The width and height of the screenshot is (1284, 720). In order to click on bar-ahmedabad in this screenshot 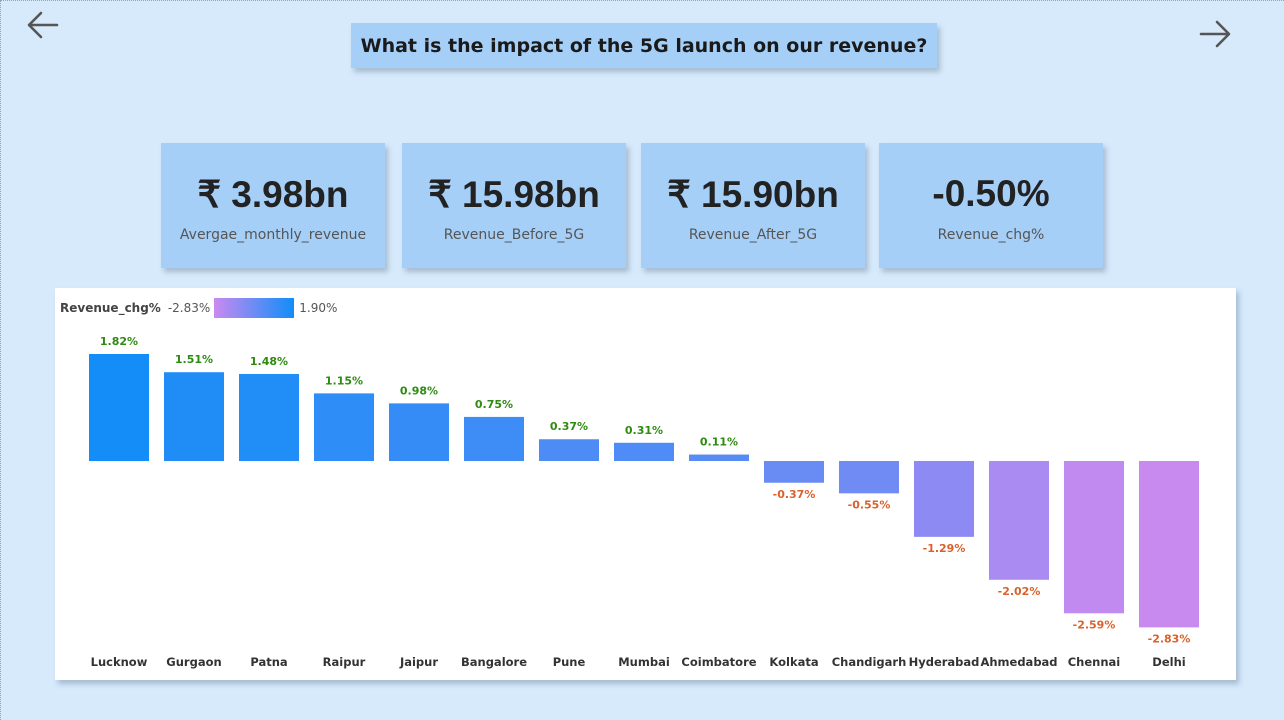, I will do `click(1019, 520)`.